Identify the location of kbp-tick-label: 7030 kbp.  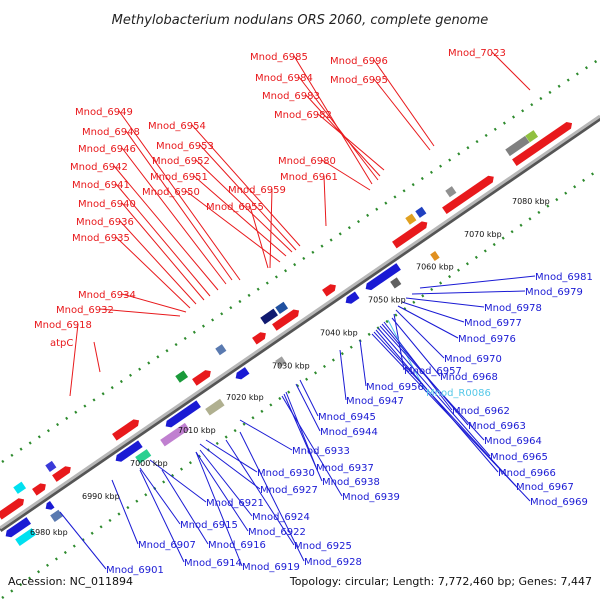
(291, 366).